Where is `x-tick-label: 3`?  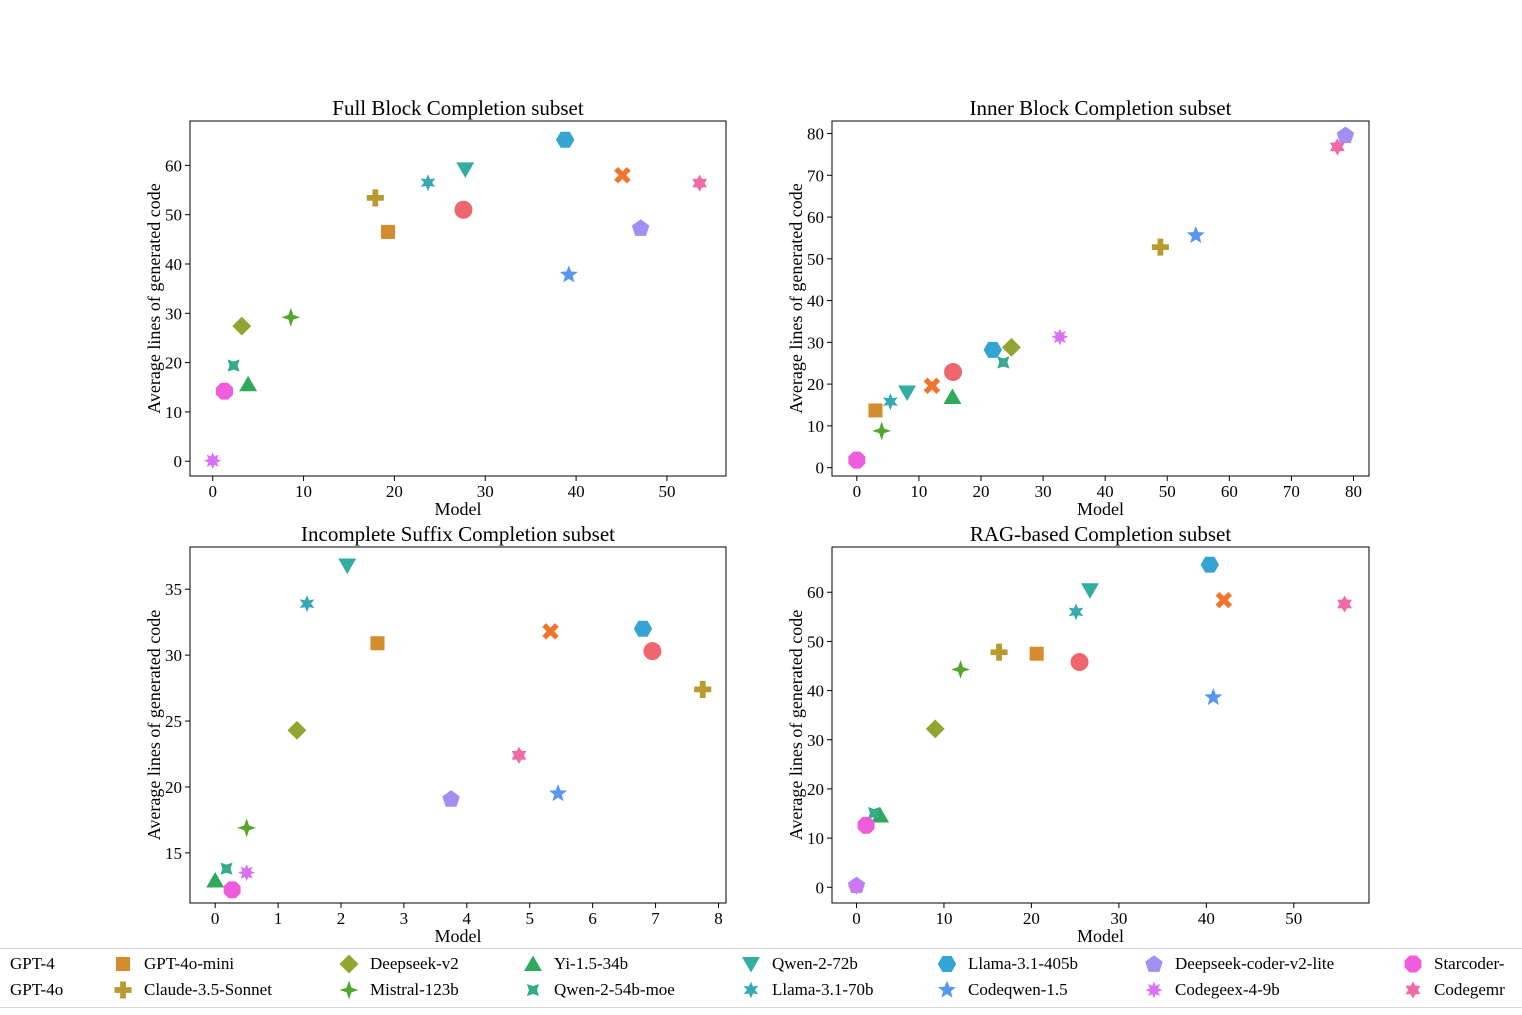
x-tick-label: 3 is located at coordinates (404, 918).